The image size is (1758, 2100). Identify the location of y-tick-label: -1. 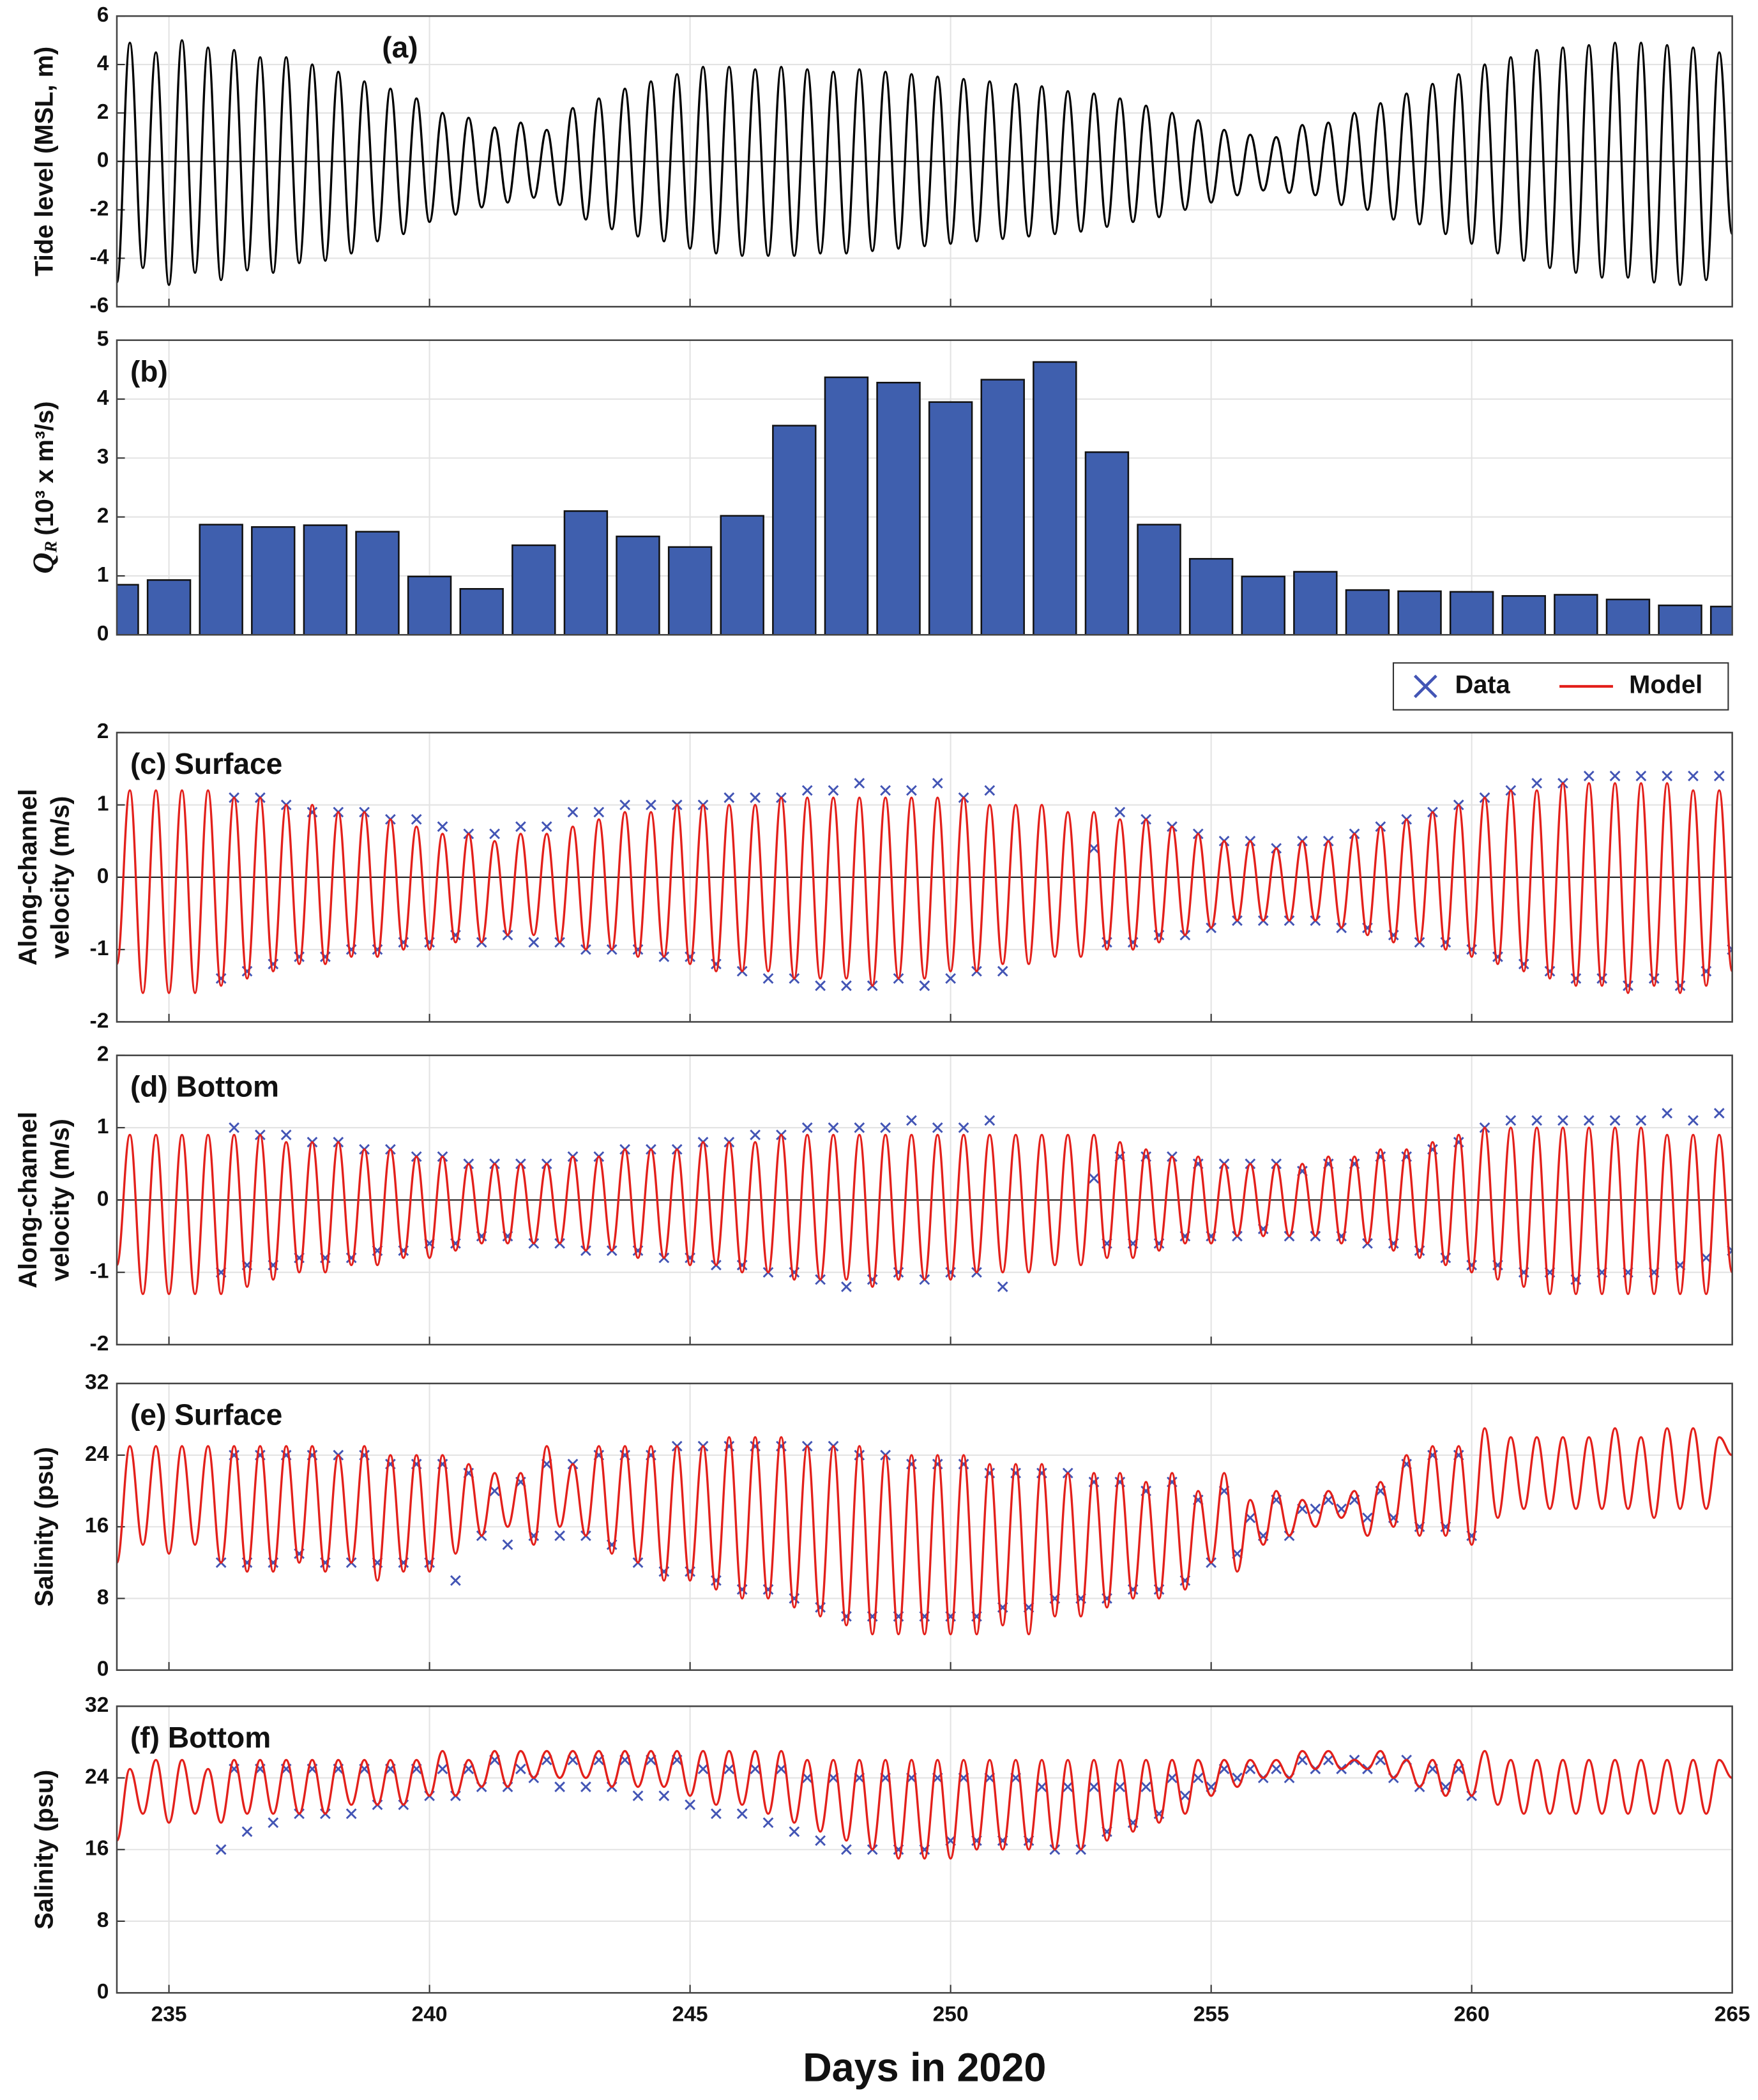
(99, 1271).